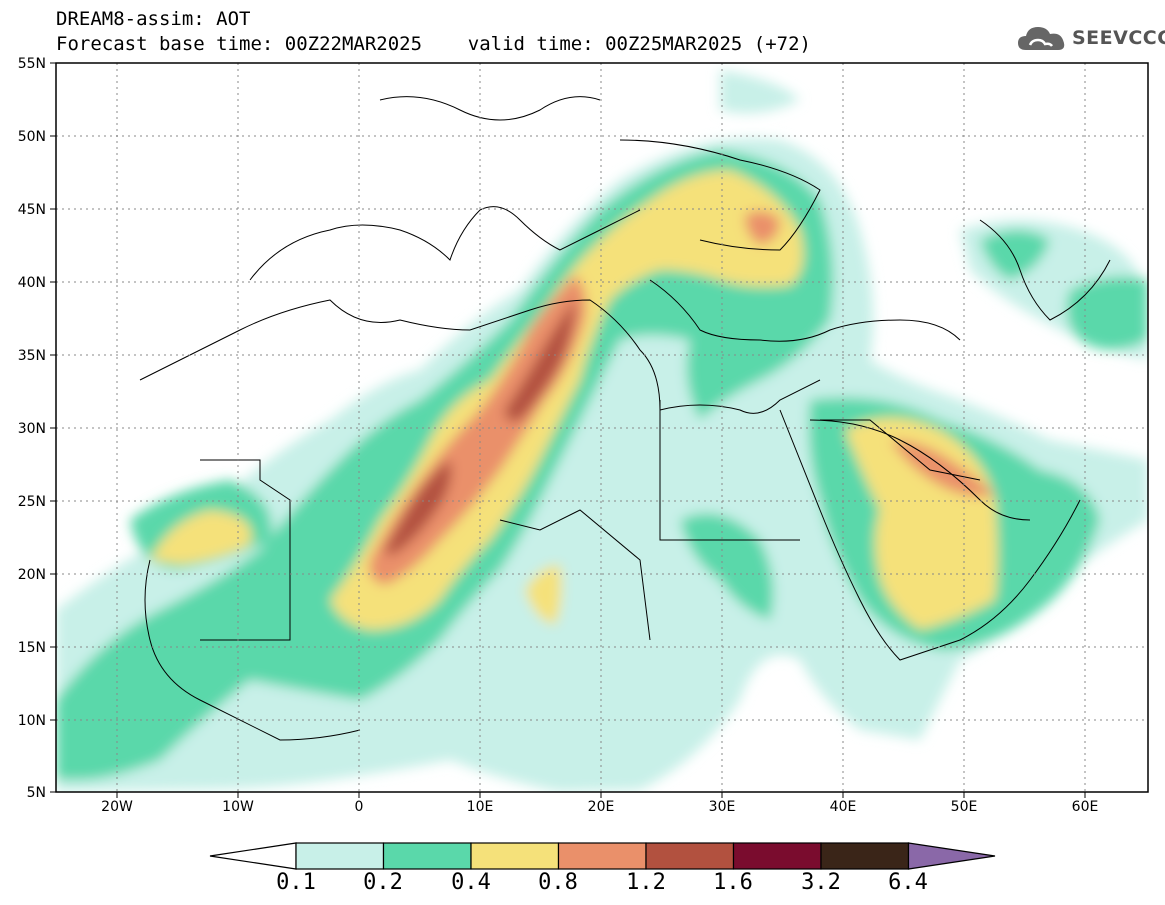 Image resolution: width=1165 pixels, height=905 pixels. Describe the element at coordinates (31, 137) in the screenshot. I see `lat-label: 50N` at that location.